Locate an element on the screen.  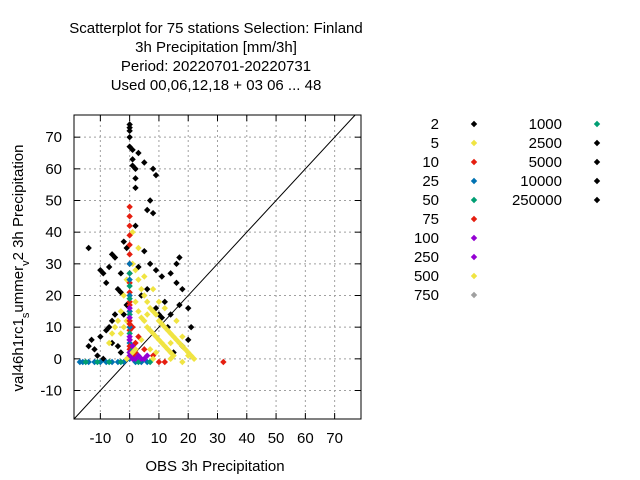
data-points is located at coordinates (151, 243).